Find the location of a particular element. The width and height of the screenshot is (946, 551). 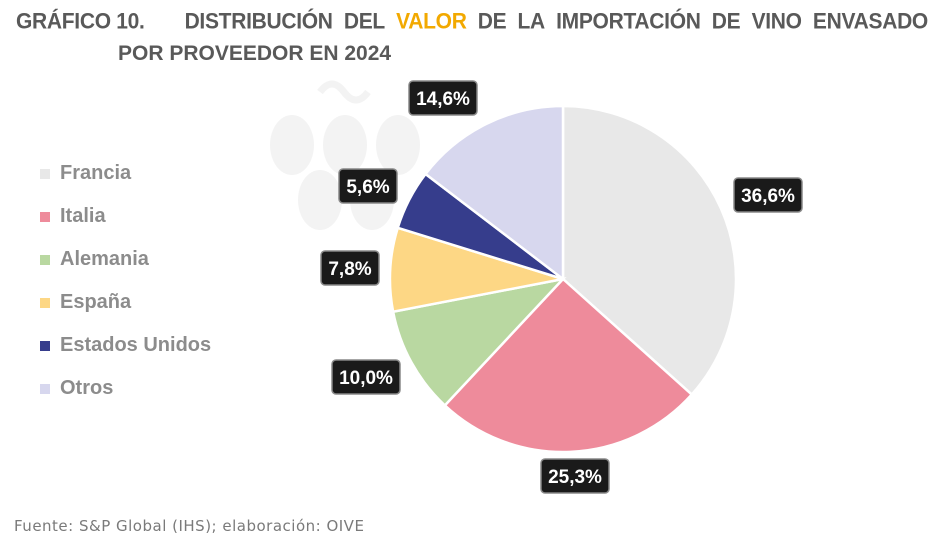

legend-item: Otros is located at coordinates (125, 388).